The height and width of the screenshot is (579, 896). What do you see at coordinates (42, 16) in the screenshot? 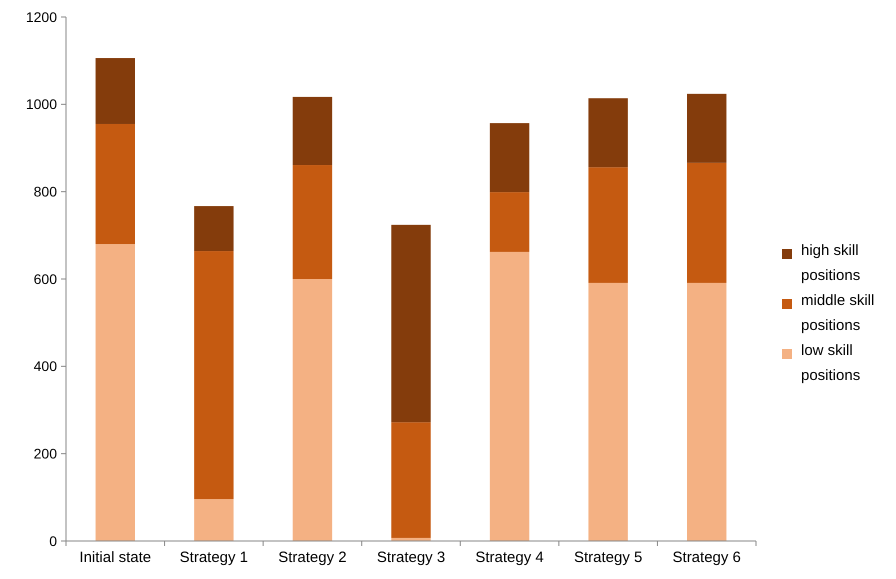
I see `y-tick-label: 1200` at bounding box center [42, 16].